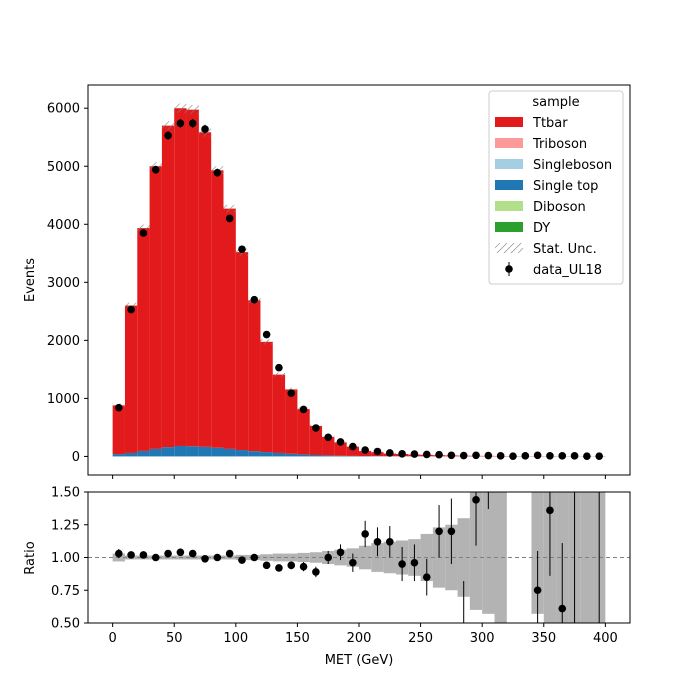 This screenshot has height=700, width=700. What do you see at coordinates (63, 399) in the screenshot?
I see `ytick-label-1000: 1000` at bounding box center [63, 399].